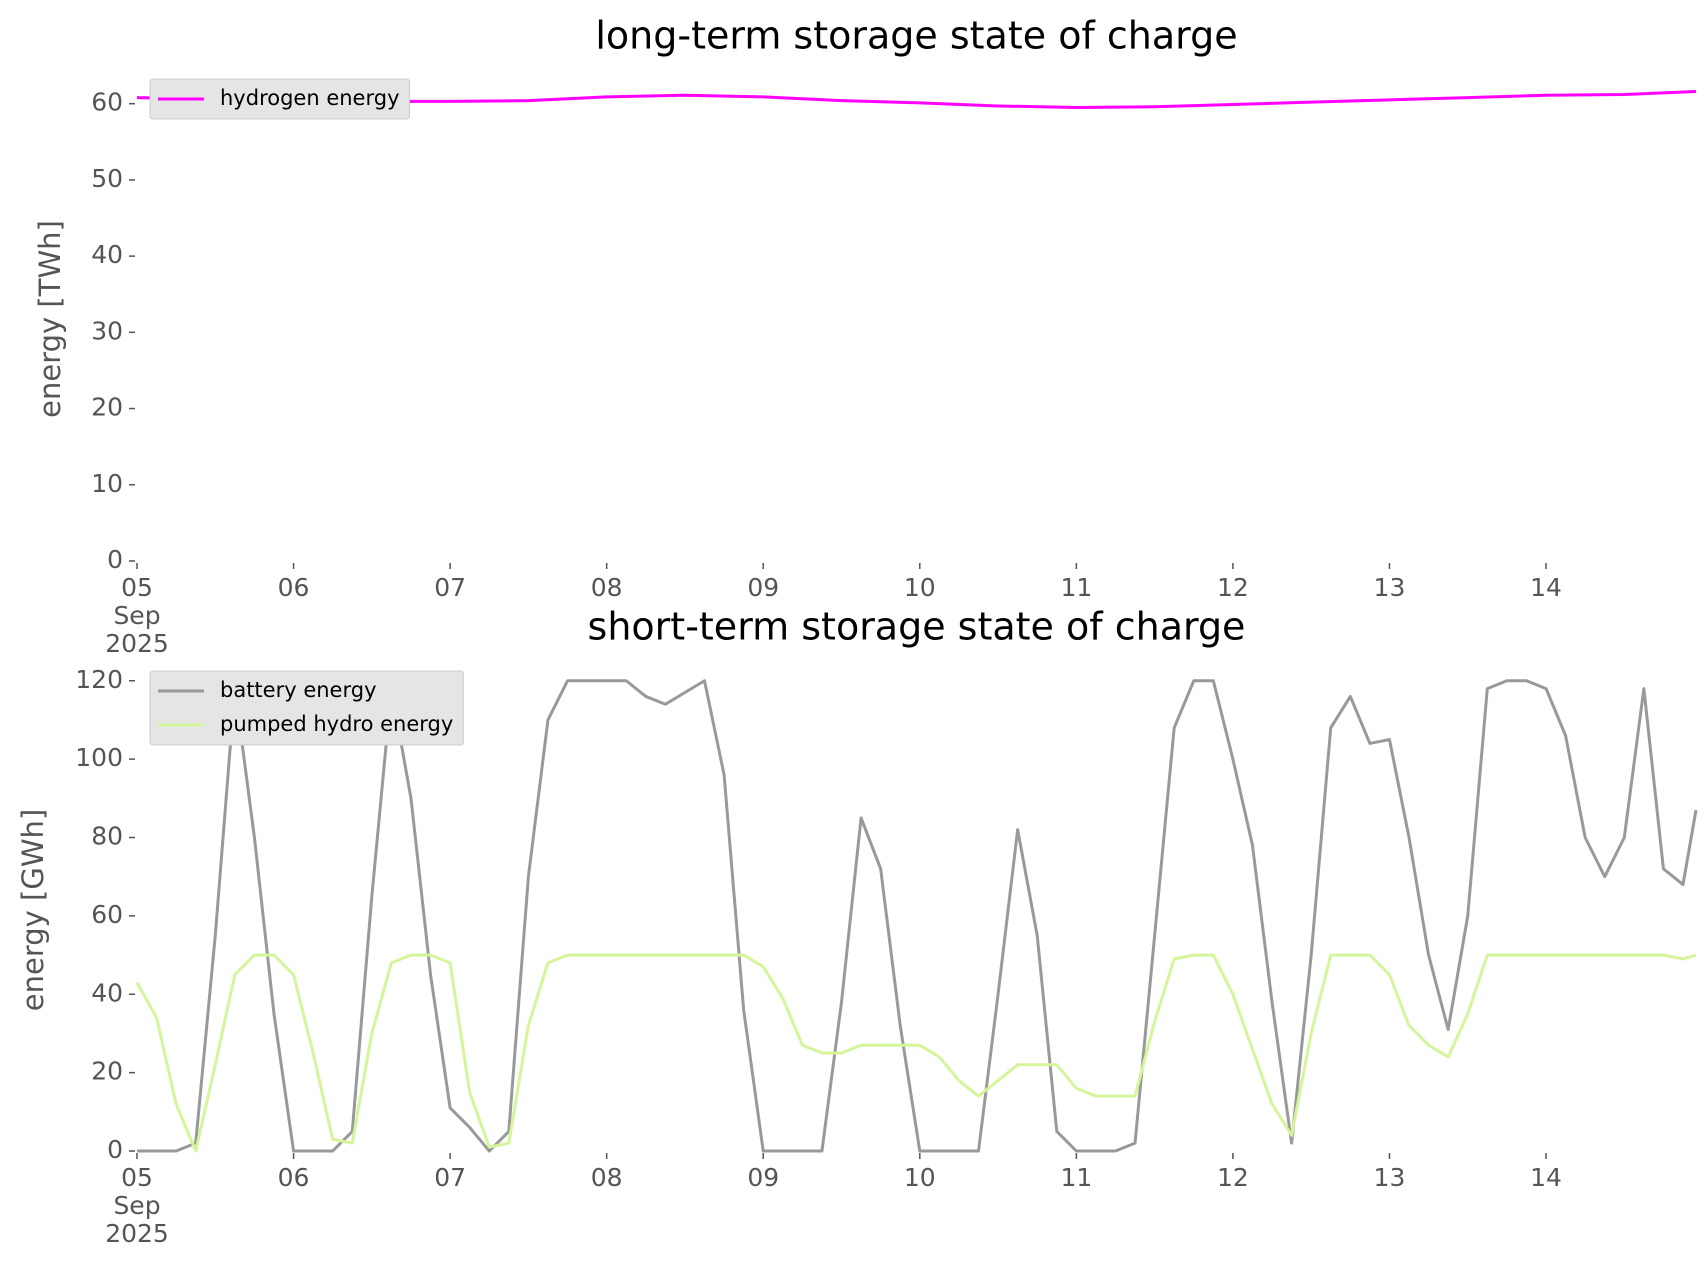  What do you see at coordinates (99, 757) in the screenshot?
I see `y-tick-label: 100` at bounding box center [99, 757].